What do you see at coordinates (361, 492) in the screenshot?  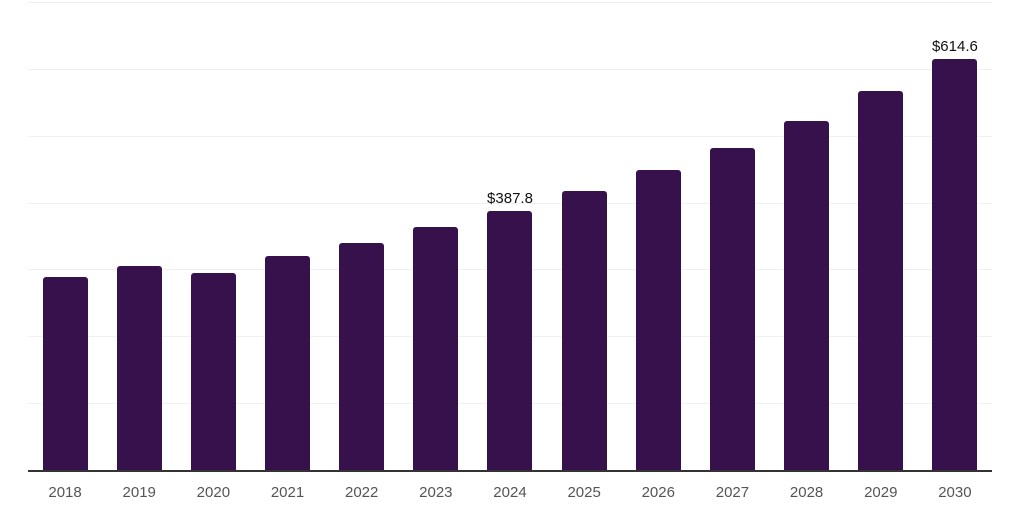 I see `x-tick-label-2022: 2022` at bounding box center [361, 492].